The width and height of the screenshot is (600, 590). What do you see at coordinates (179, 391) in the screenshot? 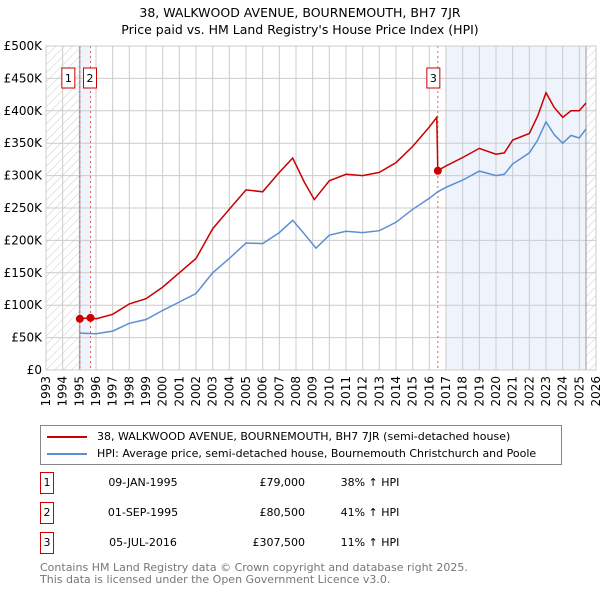
I see `x-tick-label: 2001` at bounding box center [179, 391].